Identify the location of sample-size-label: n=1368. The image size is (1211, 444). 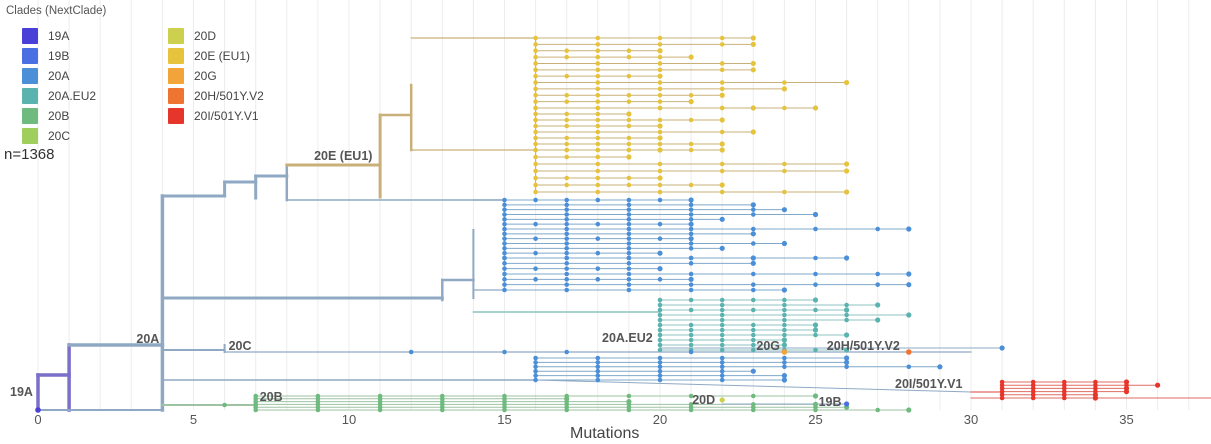
(29, 154).